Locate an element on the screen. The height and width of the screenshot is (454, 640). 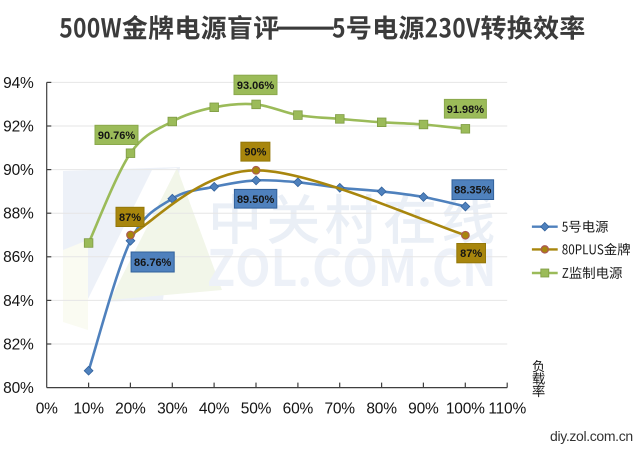
svg-text: 94% is located at coordinates (18, 83).